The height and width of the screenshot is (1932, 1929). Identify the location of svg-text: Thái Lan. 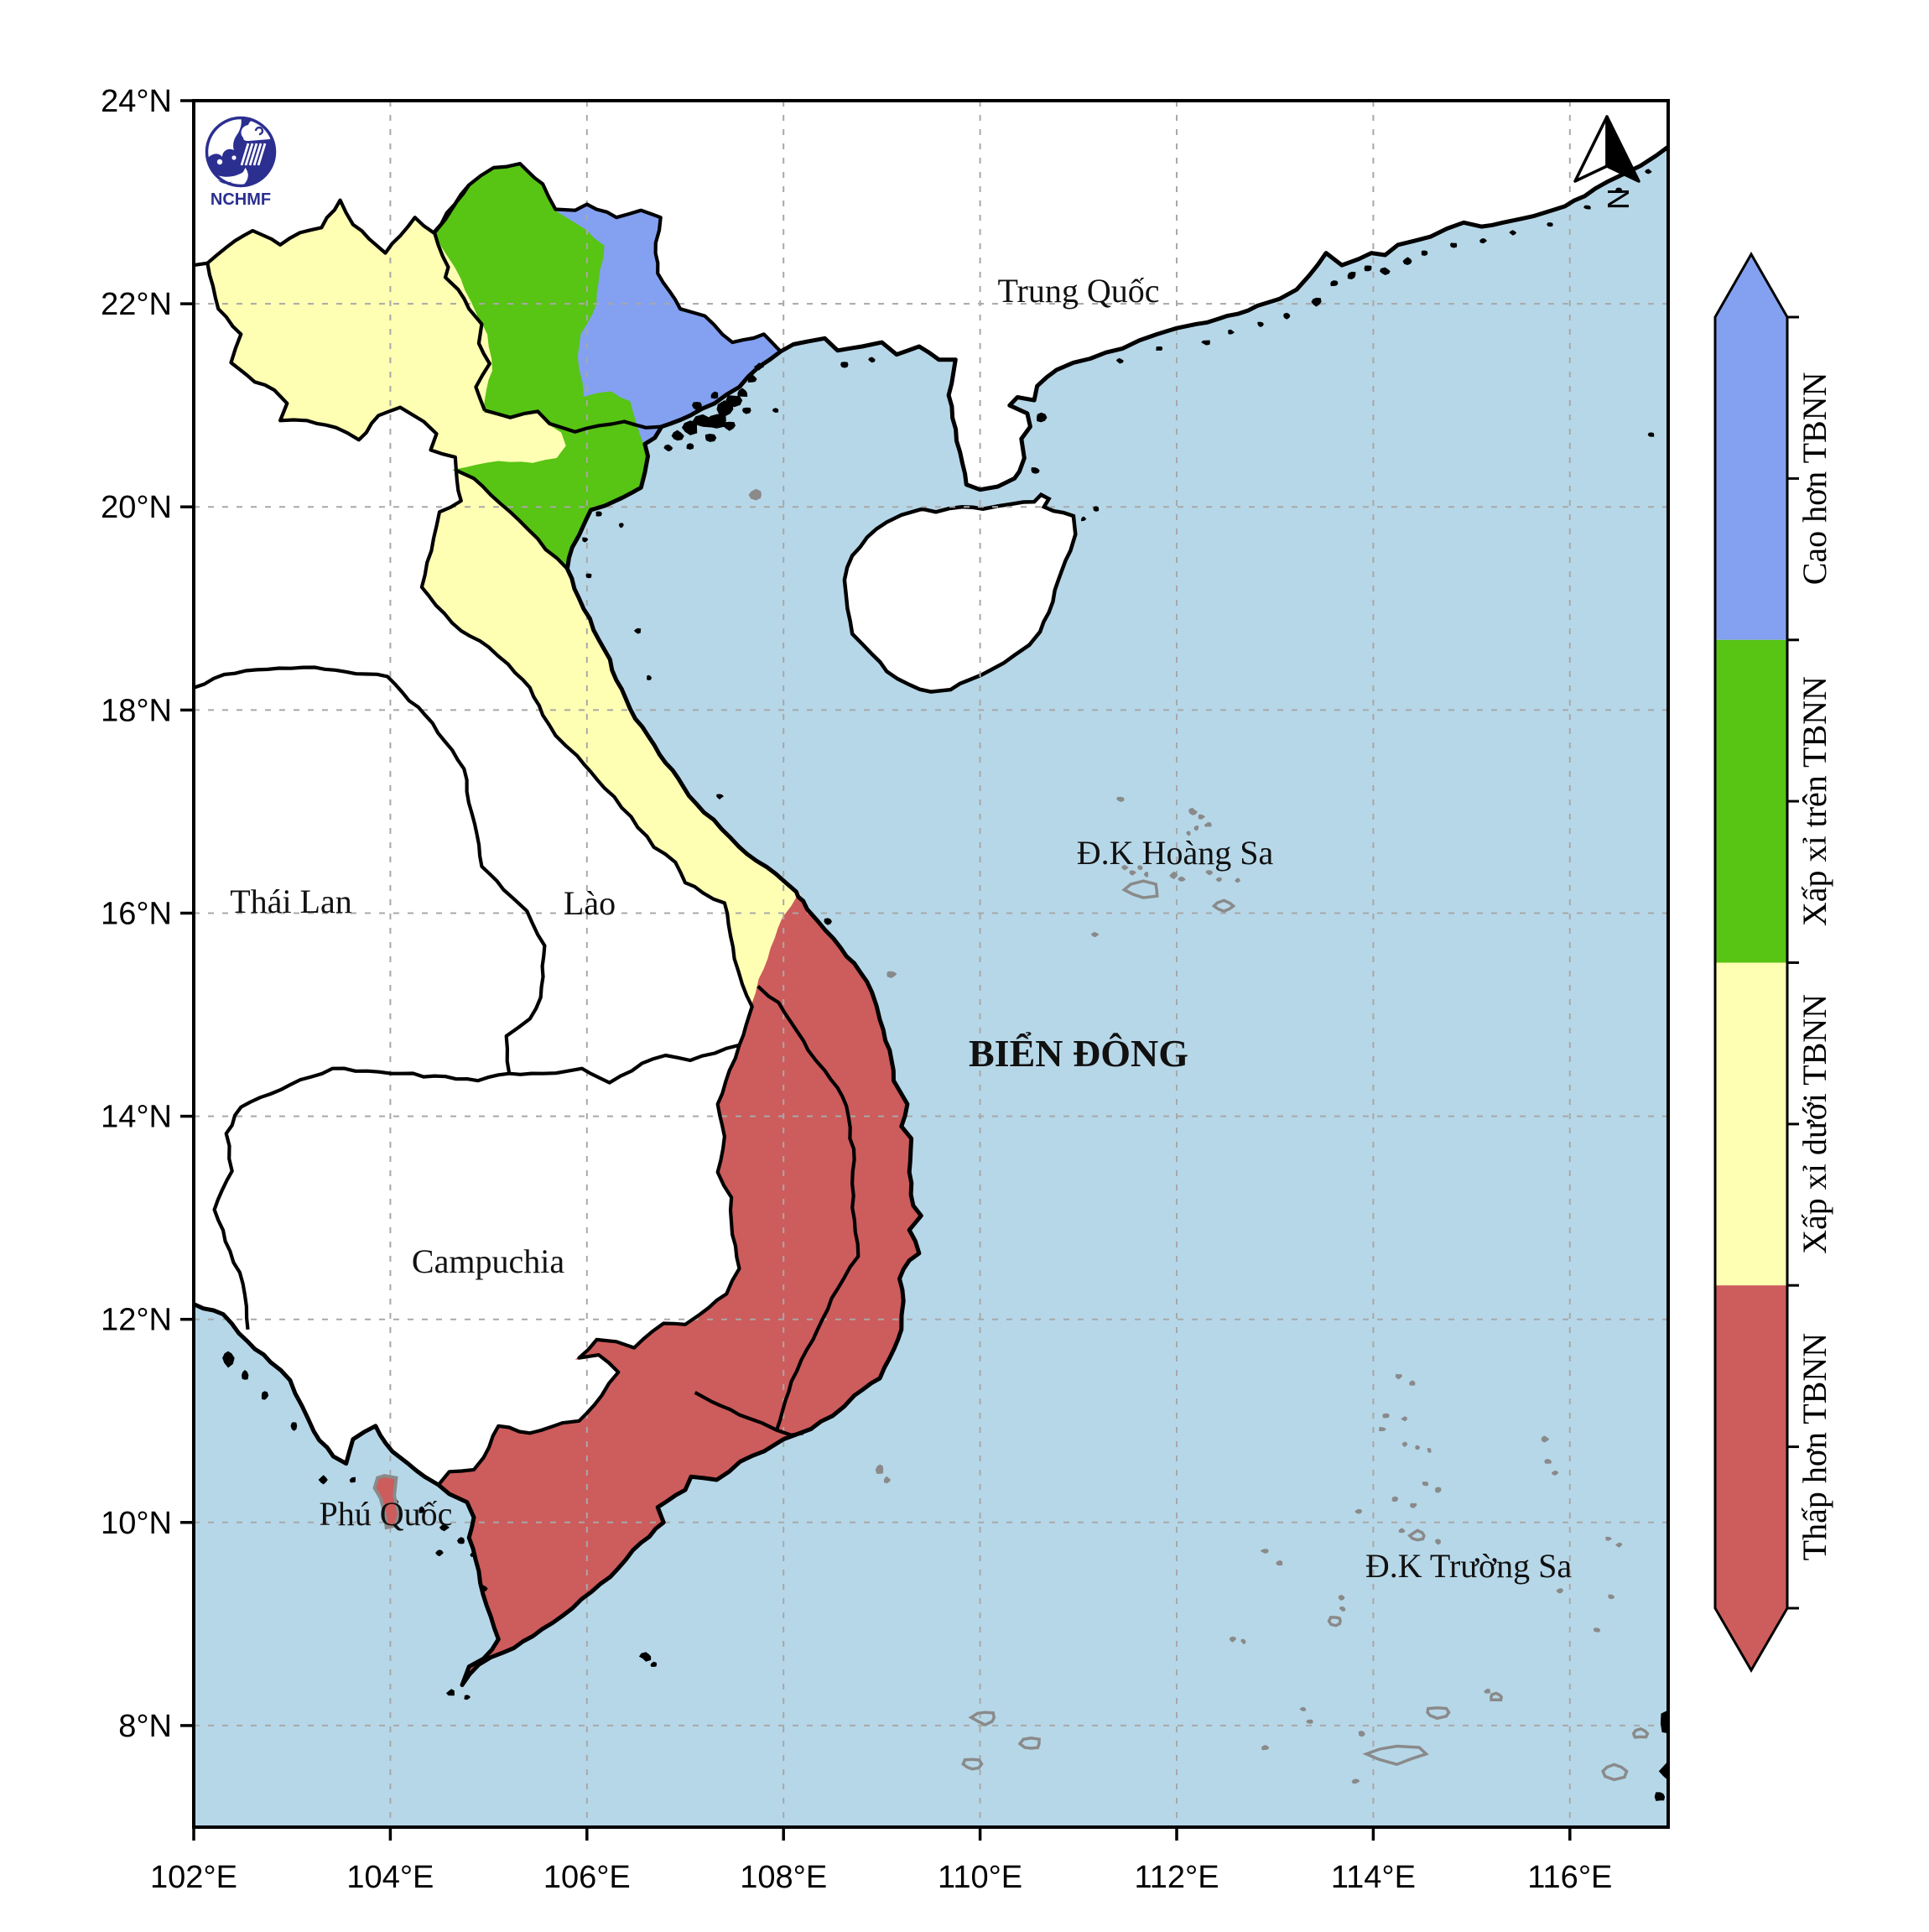
(291, 901).